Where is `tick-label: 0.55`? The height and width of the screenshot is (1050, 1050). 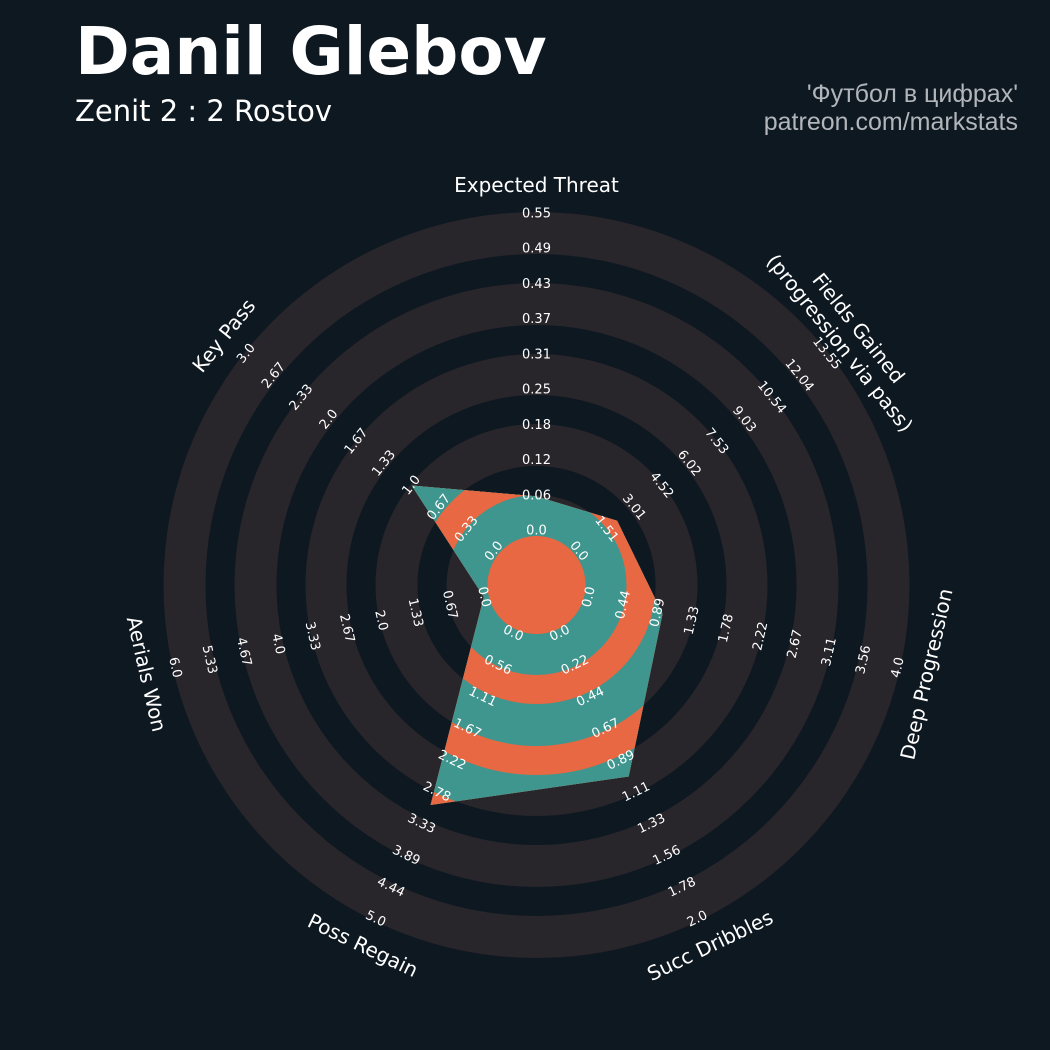
tick-label: 0.55 is located at coordinates (536, 214).